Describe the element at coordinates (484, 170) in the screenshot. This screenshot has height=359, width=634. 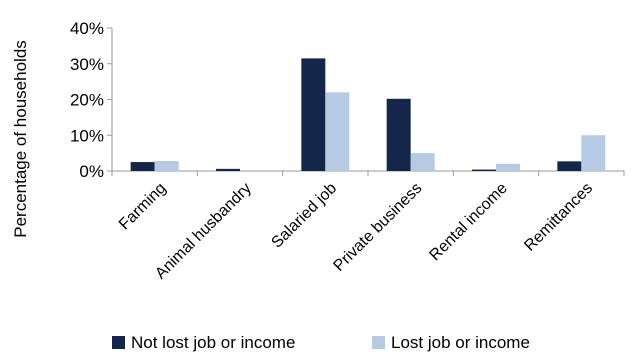
I see `bar-not-lost-rental-income` at that location.